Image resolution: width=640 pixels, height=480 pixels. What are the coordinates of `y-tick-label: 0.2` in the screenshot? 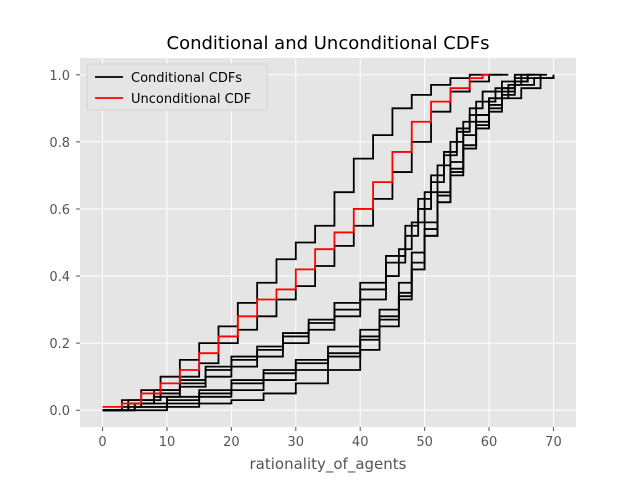 It's located at (59, 344).